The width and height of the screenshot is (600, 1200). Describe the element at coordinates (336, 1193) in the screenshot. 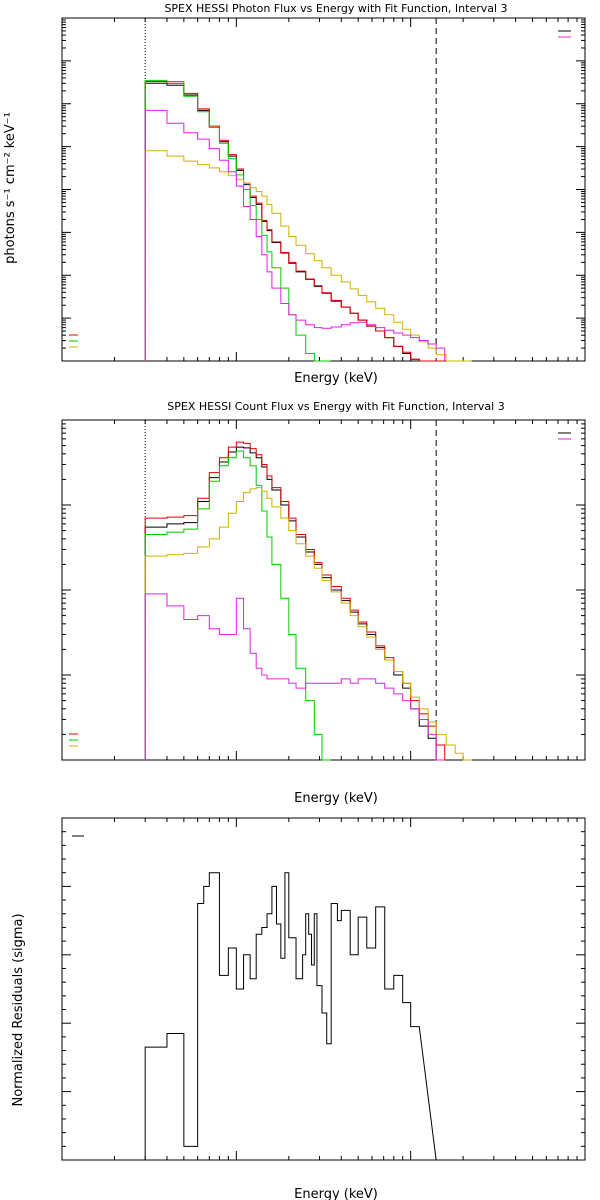

I see `residuals-xlabel: Energy (keV)` at that location.